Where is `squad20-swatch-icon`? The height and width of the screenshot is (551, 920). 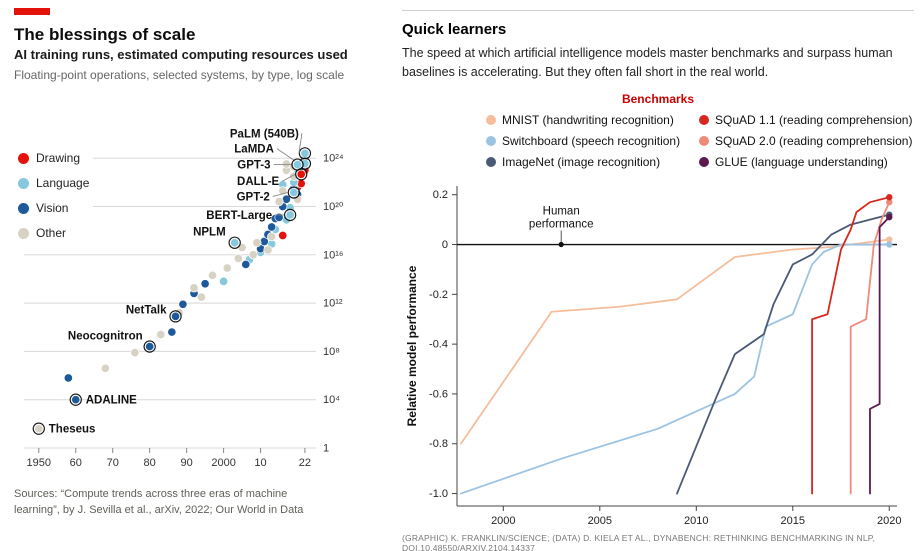
squad20-swatch-icon is located at coordinates (704, 140).